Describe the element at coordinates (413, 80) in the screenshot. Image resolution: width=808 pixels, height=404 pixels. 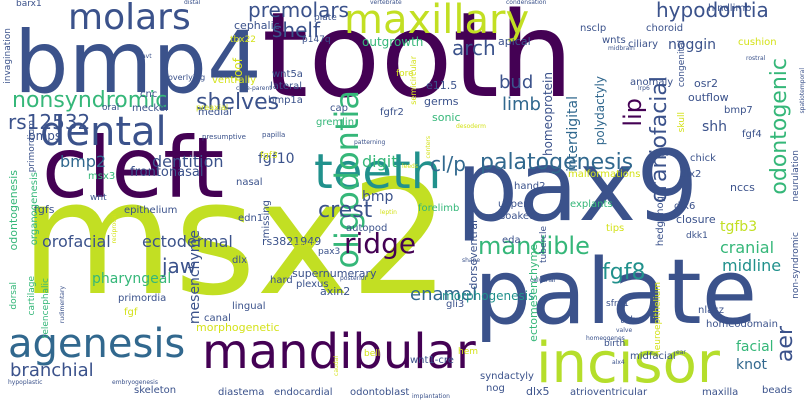
I see `word-semicircular: semicircular` at that location.